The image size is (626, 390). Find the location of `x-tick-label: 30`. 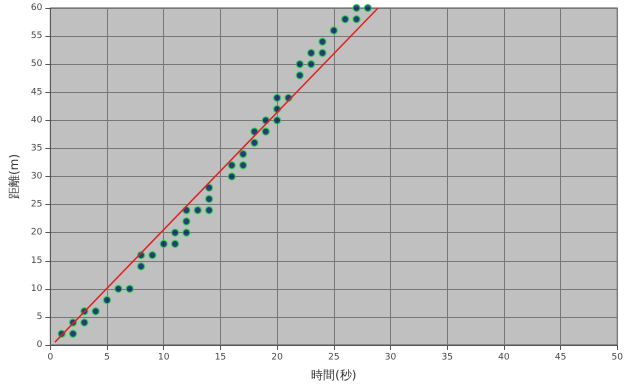

x-tick-label: 30 is located at coordinates (390, 357).